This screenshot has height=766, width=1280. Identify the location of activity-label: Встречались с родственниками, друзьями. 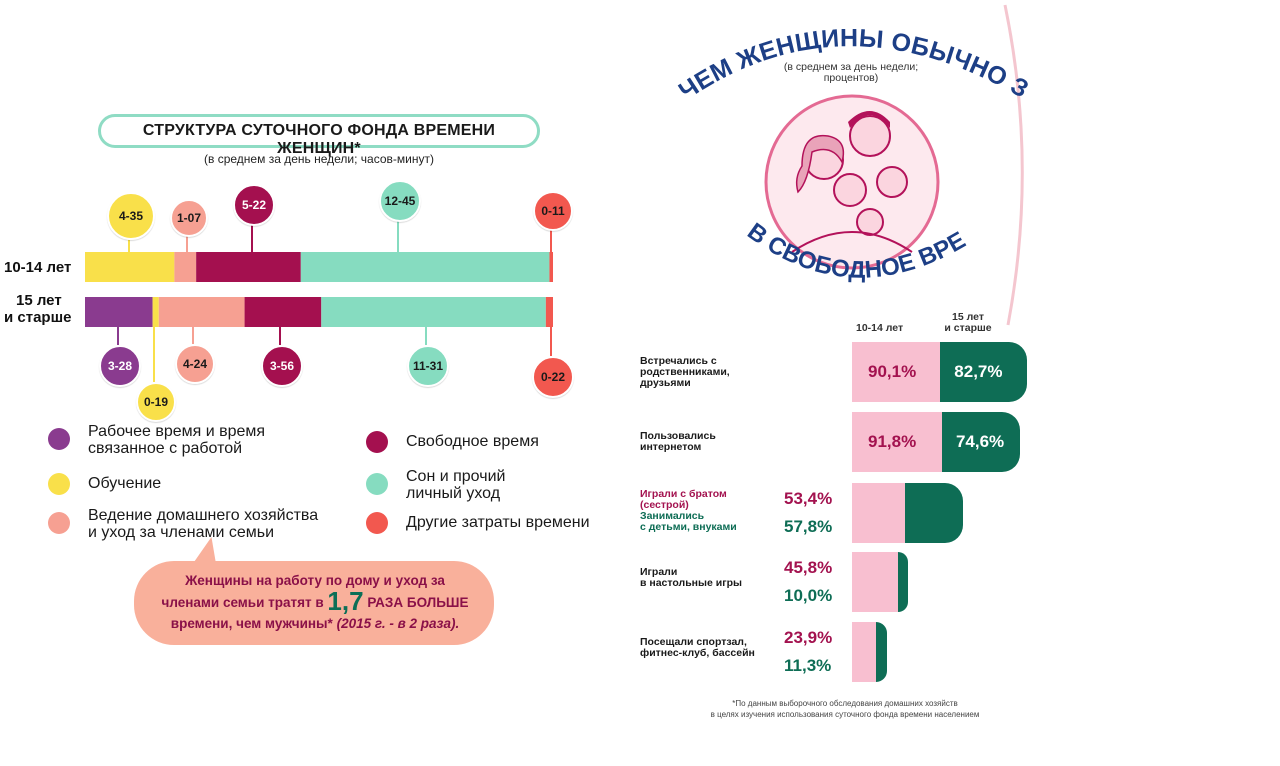
(685, 371).